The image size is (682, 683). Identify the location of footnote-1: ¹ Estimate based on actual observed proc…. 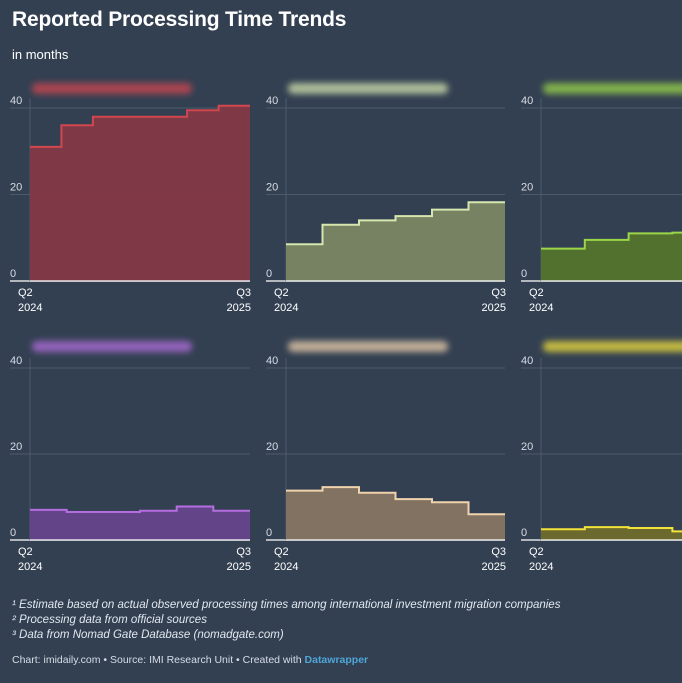
(286, 605).